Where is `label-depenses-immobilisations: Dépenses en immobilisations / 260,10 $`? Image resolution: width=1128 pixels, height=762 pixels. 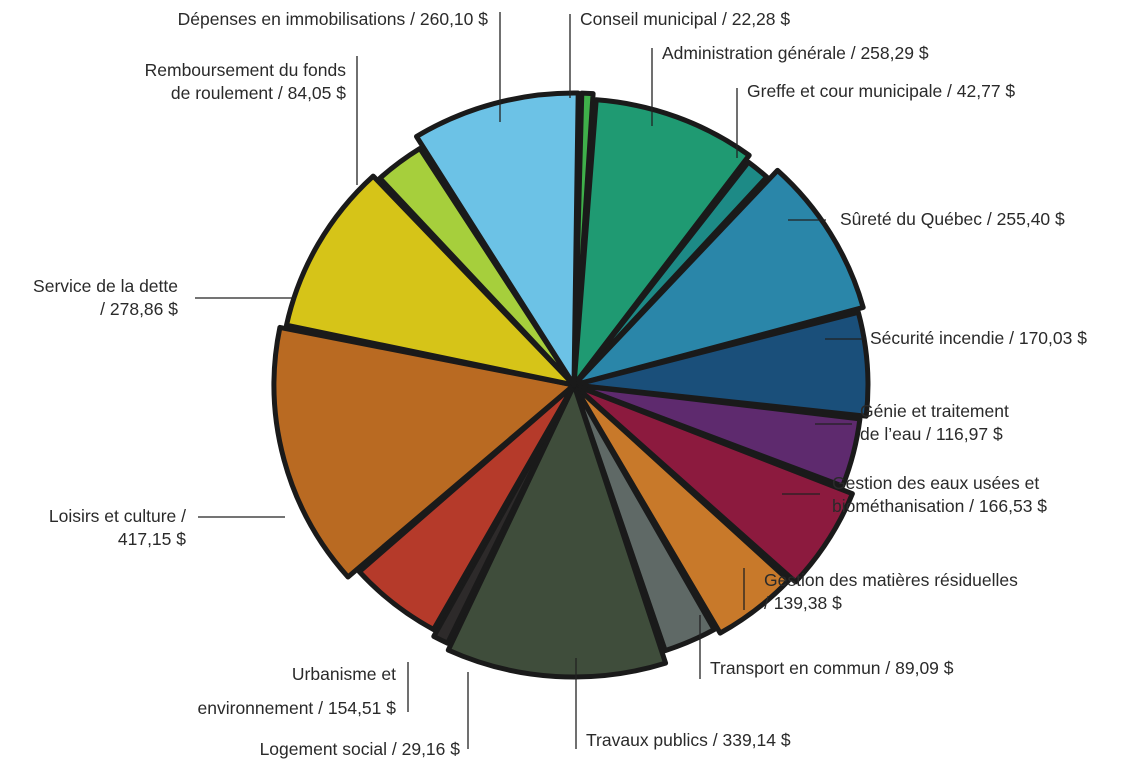 label-depenses-immobilisations: Dépenses en immobilisations / 260,10 $ is located at coordinates (332, 19).